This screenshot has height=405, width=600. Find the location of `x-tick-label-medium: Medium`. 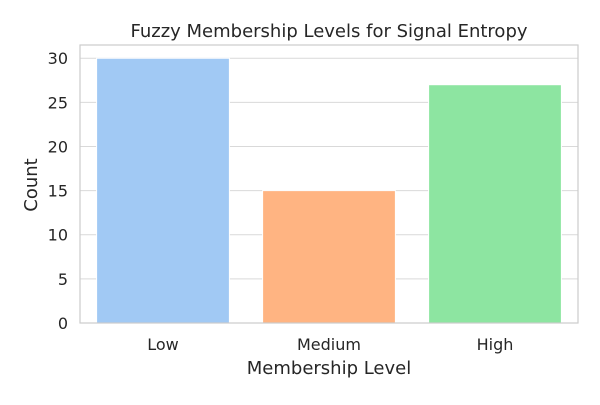

x-tick-label-medium: Medium is located at coordinates (329, 344).